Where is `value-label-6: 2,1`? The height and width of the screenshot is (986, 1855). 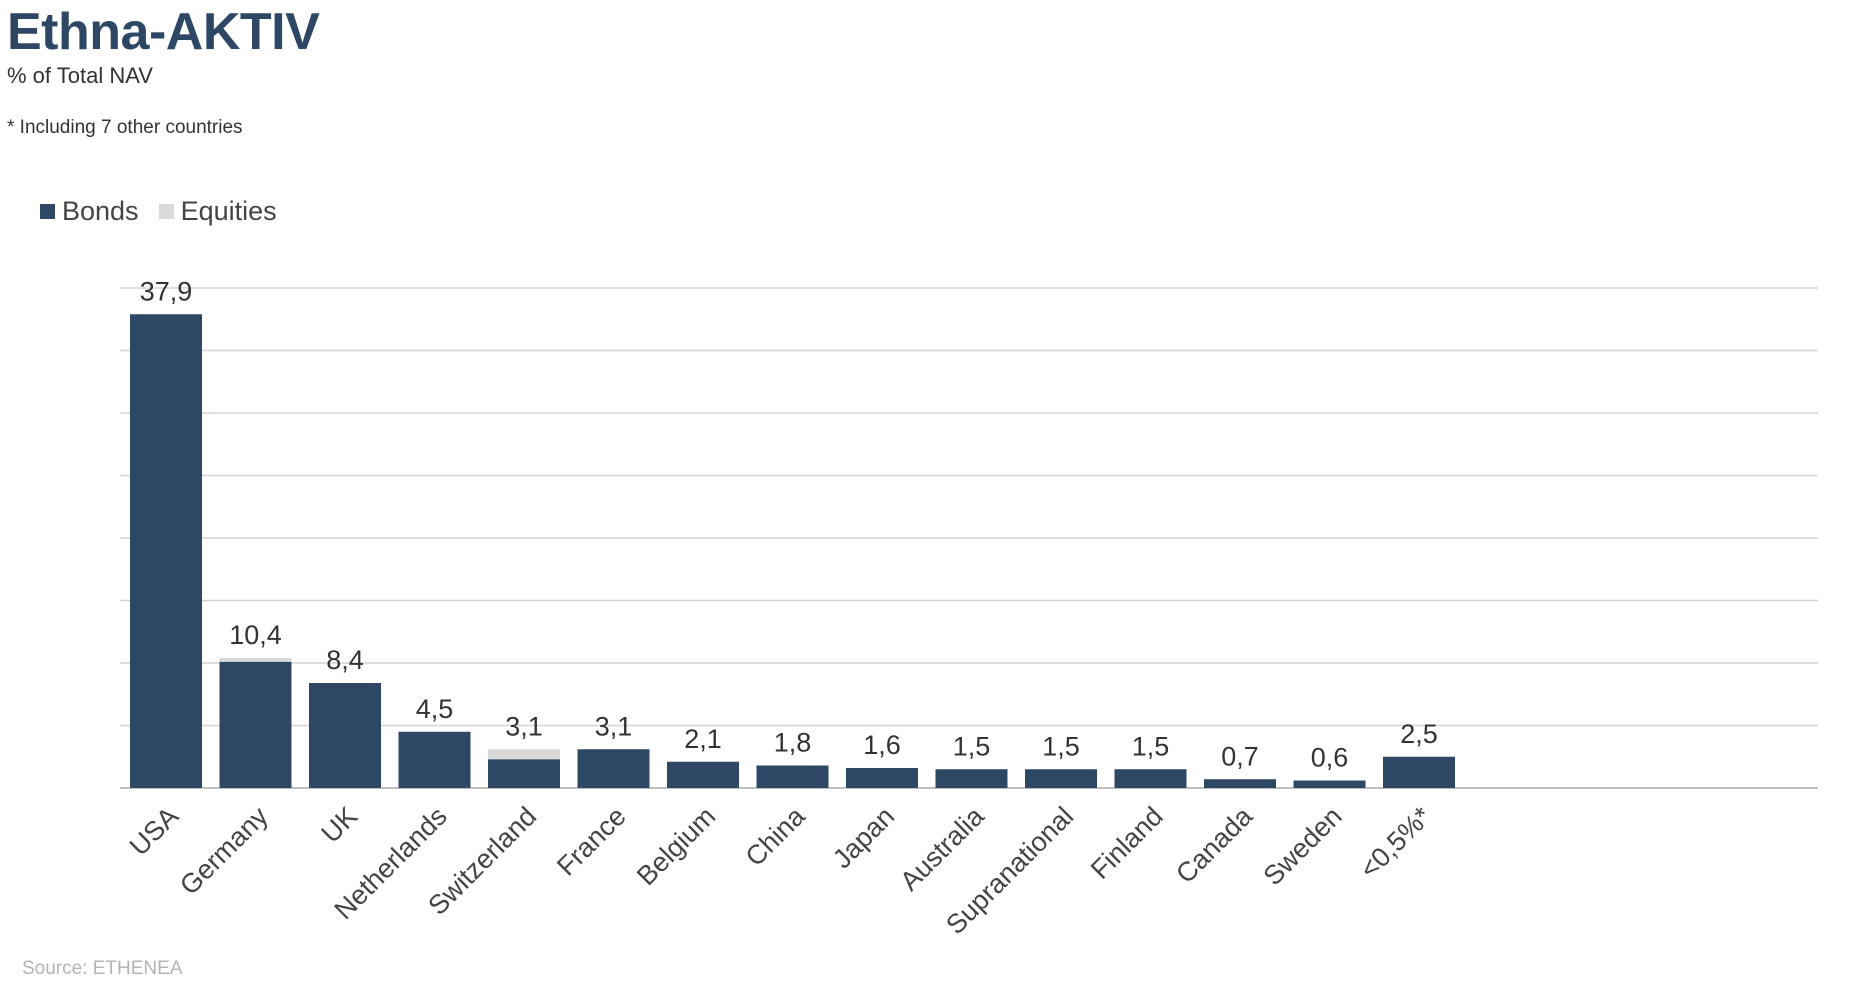 value-label-6: 2,1 is located at coordinates (703, 739).